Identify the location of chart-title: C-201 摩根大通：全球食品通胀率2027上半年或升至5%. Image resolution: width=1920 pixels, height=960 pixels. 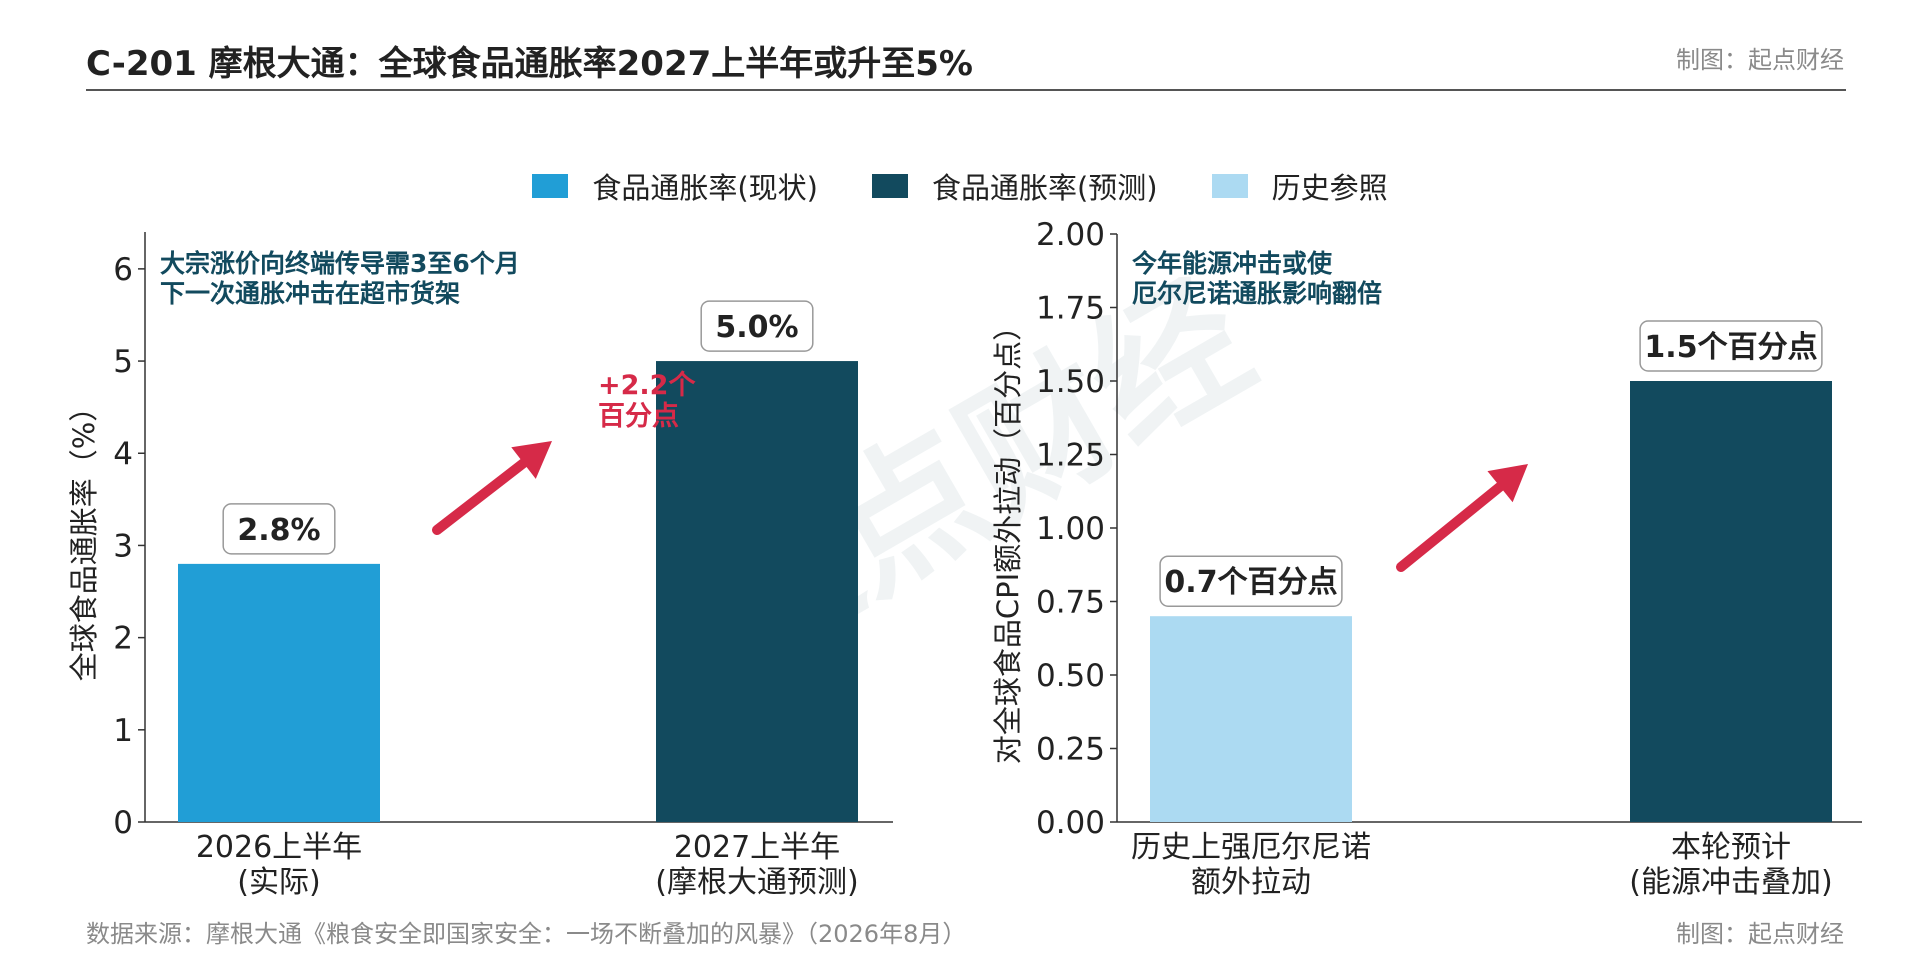
(530, 64).